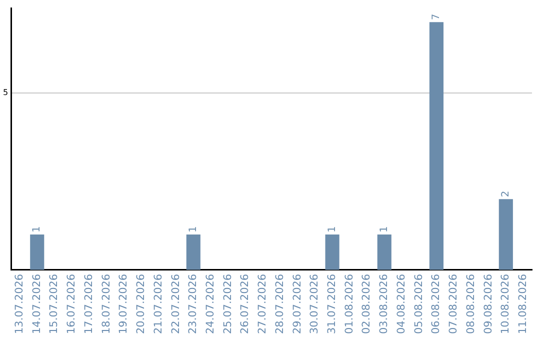 This screenshot has height=340, width=540. I want to click on x-tick-label: 26.07.2026, so click(245, 304).